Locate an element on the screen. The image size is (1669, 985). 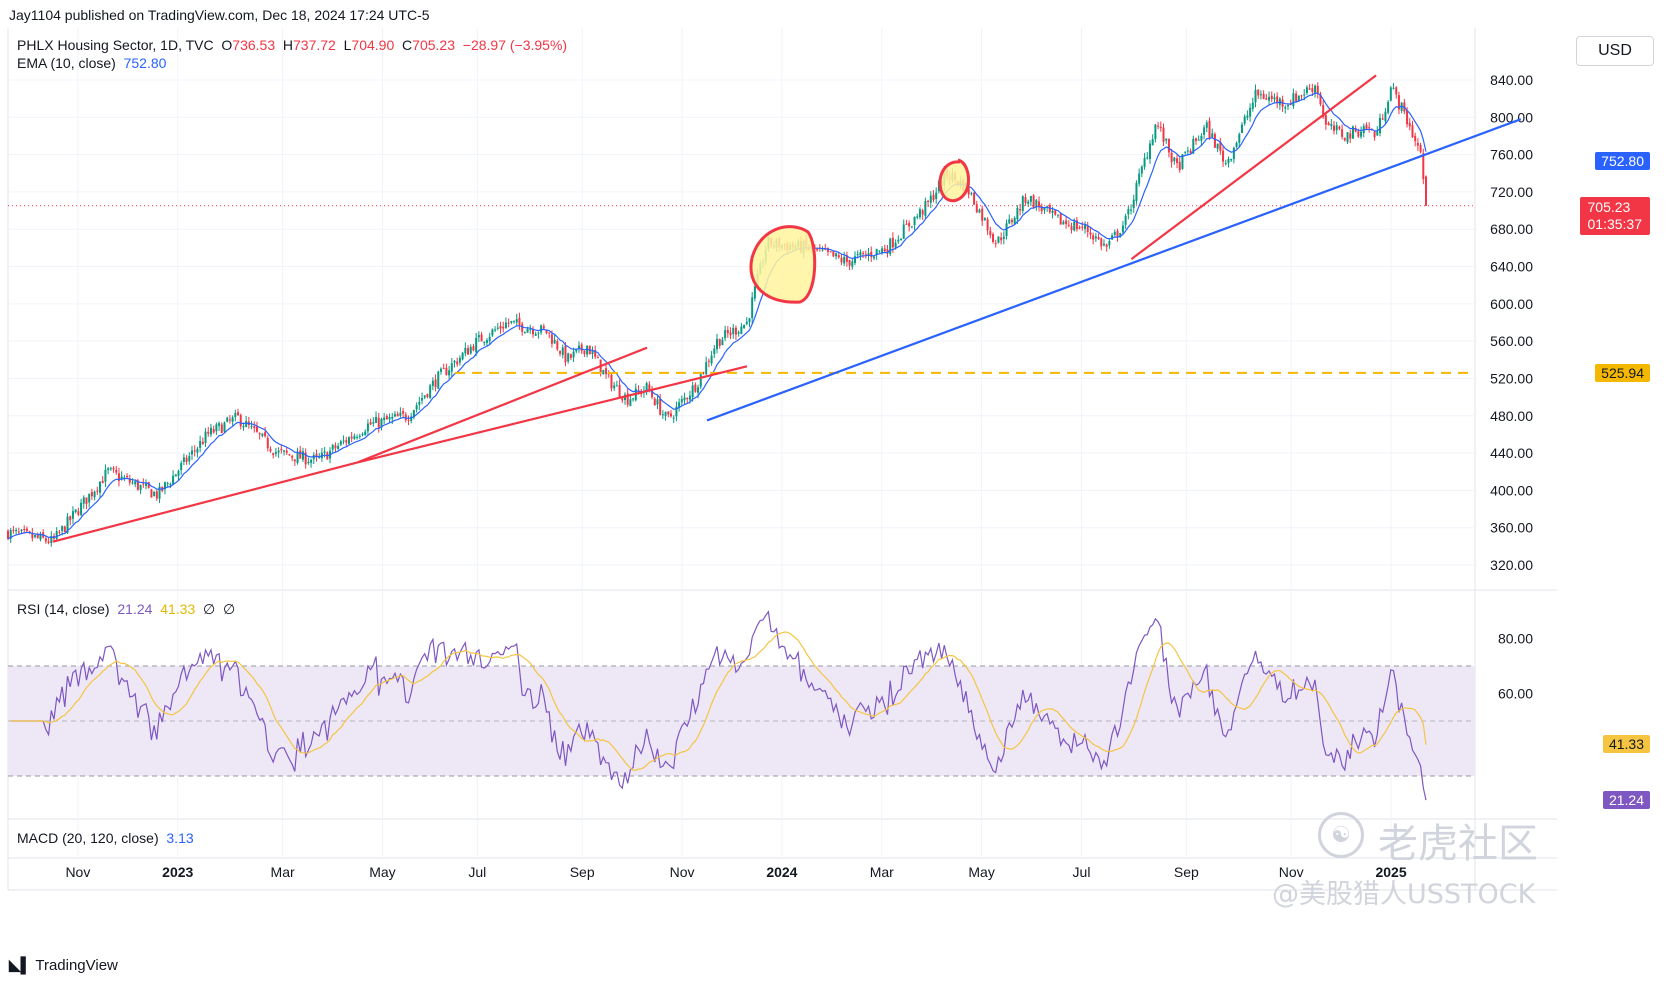
rsi-badge-text: 21.24 is located at coordinates (1626, 800).